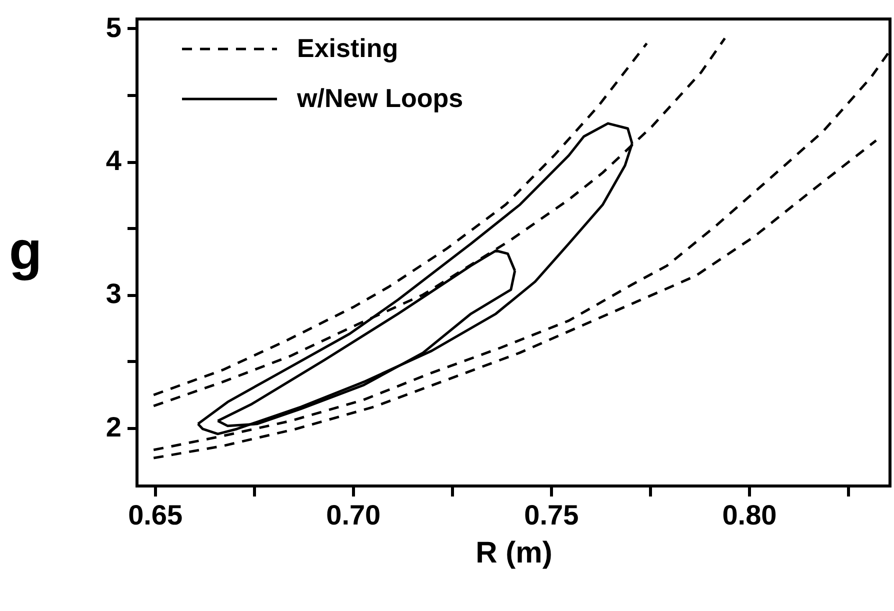 The width and height of the screenshot is (894, 611). I want to click on x-tick-label: 0.70, so click(353, 515).